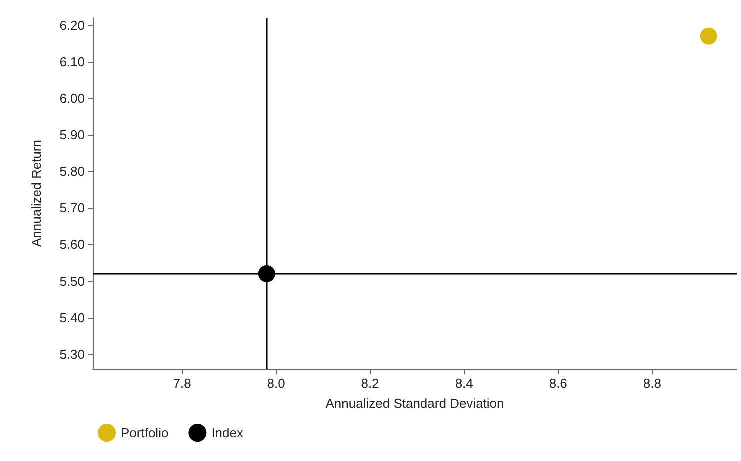 Image resolution: width=741 pixels, height=461 pixels. Describe the element at coordinates (72, 208) in the screenshot. I see `y-tick-label: 5.70` at that location.